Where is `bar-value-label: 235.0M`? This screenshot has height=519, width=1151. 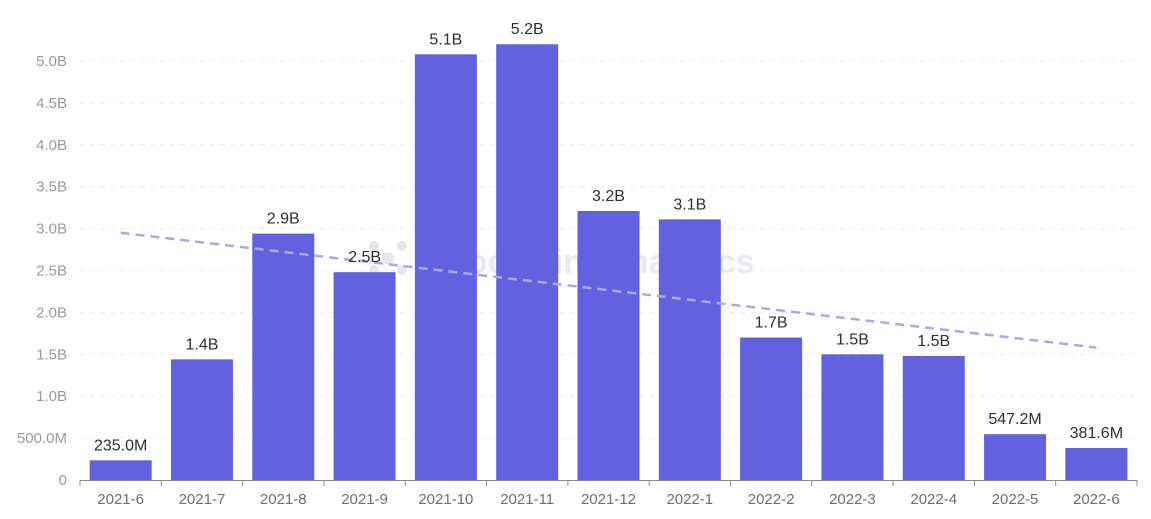
bar-value-label: 235.0M is located at coordinates (120, 445).